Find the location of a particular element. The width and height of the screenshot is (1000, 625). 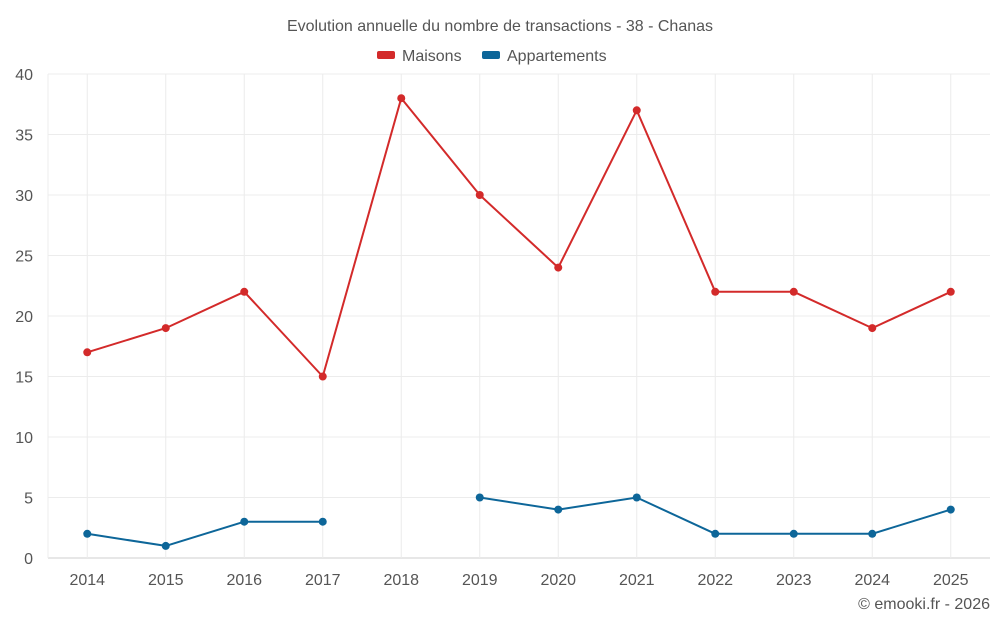

data-point-maisons-2018 is located at coordinates (401, 98).